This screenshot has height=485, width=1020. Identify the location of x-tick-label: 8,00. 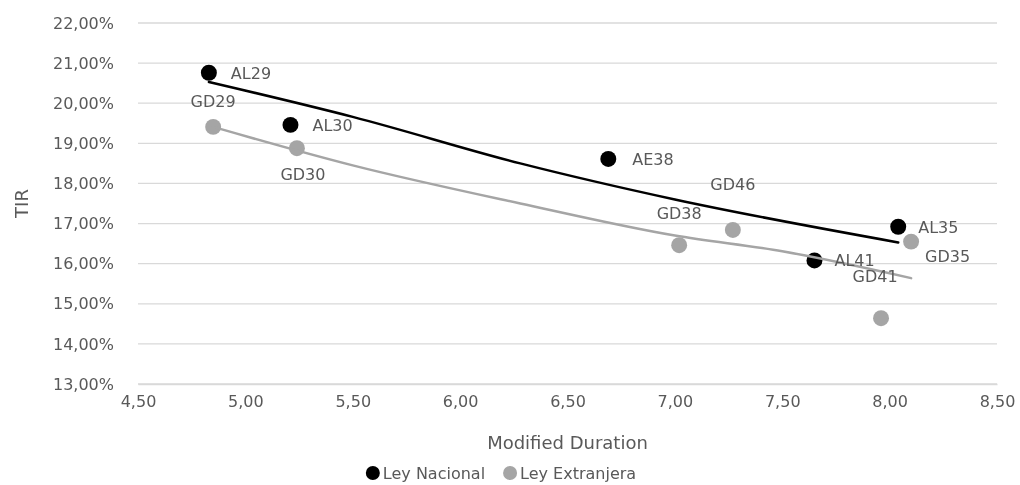
(890, 402).